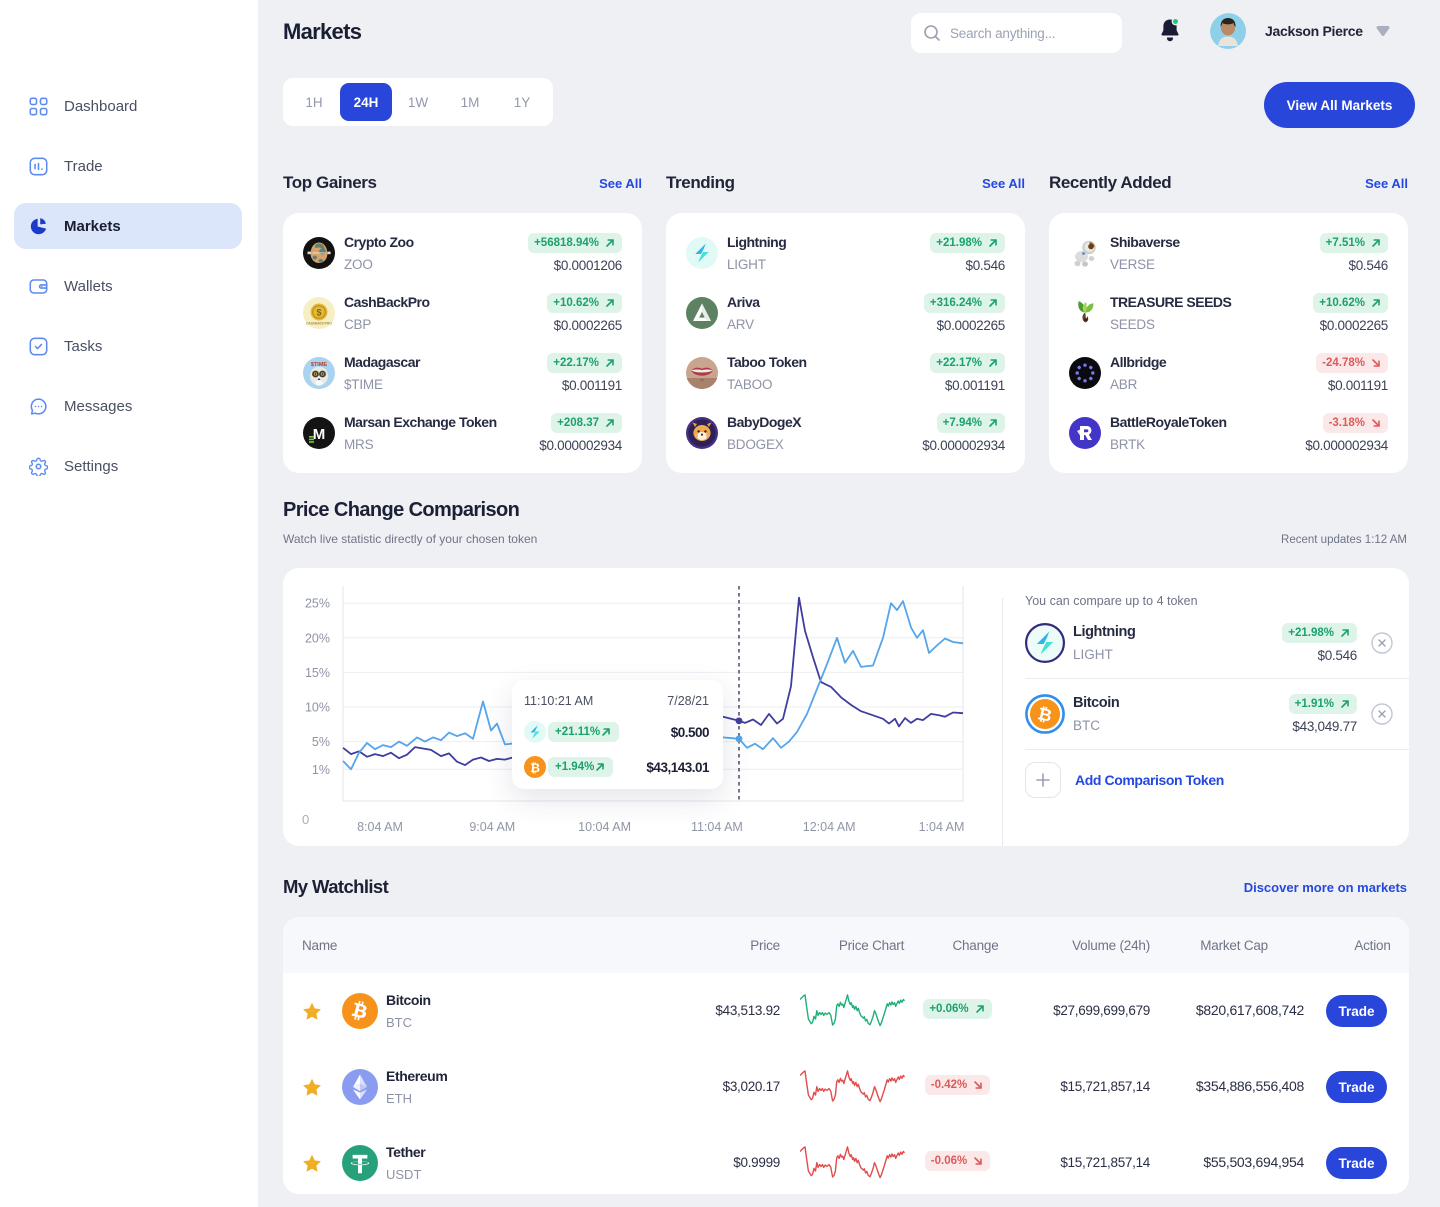 The image size is (1440, 1207). What do you see at coordinates (305, 819) in the screenshot?
I see `svg-text: 0` at bounding box center [305, 819].